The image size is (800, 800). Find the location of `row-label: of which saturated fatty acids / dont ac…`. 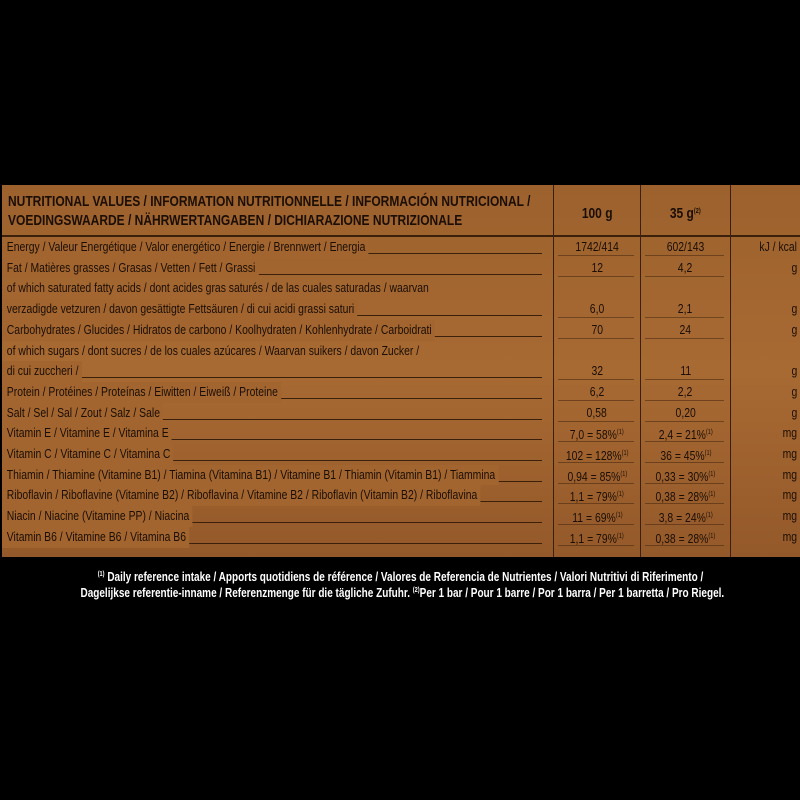

row-label: of which saturated fatty acids / dont ac… is located at coordinates (276, 288).